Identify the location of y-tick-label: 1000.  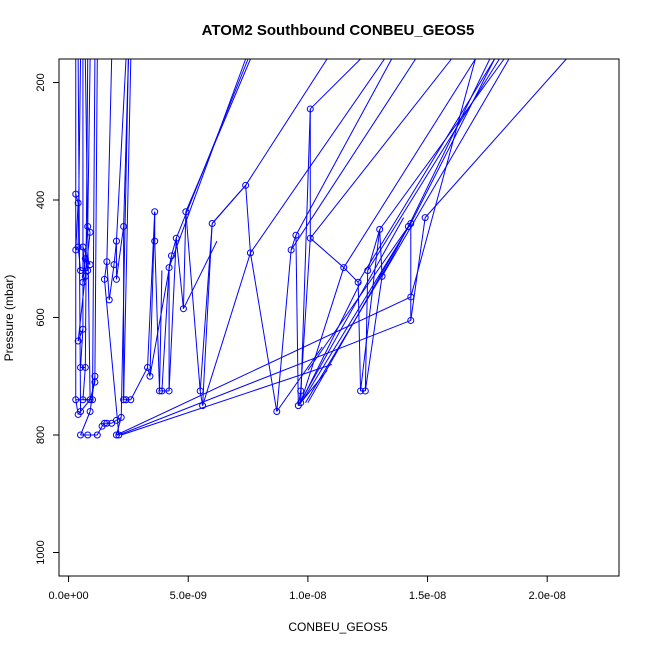
(41, 552).